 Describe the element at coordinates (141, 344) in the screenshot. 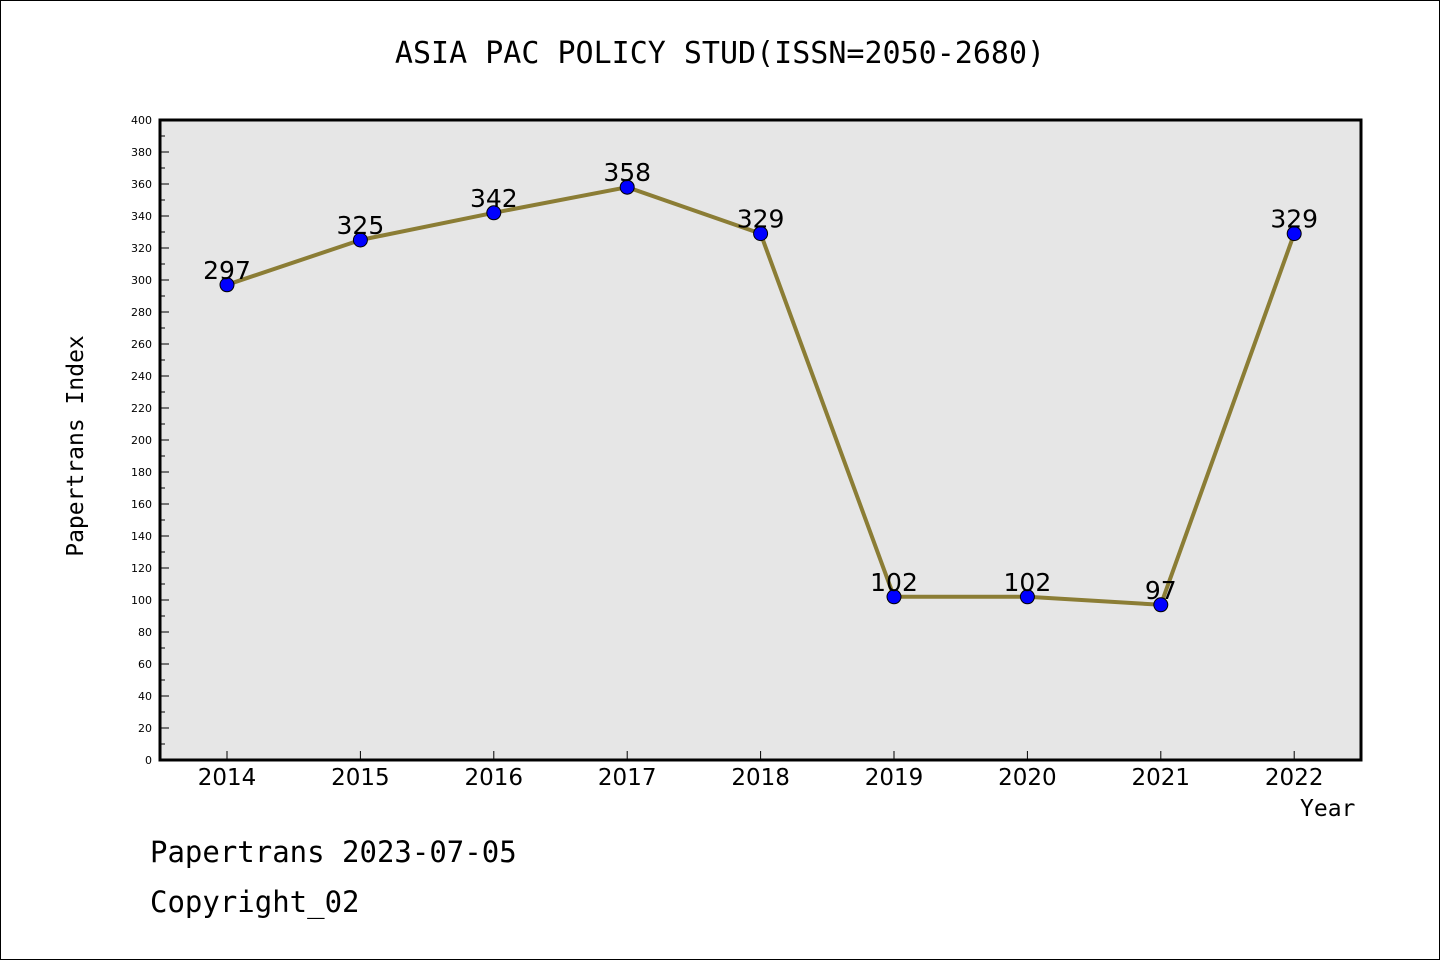

I see `y-tick-label: 260` at that location.